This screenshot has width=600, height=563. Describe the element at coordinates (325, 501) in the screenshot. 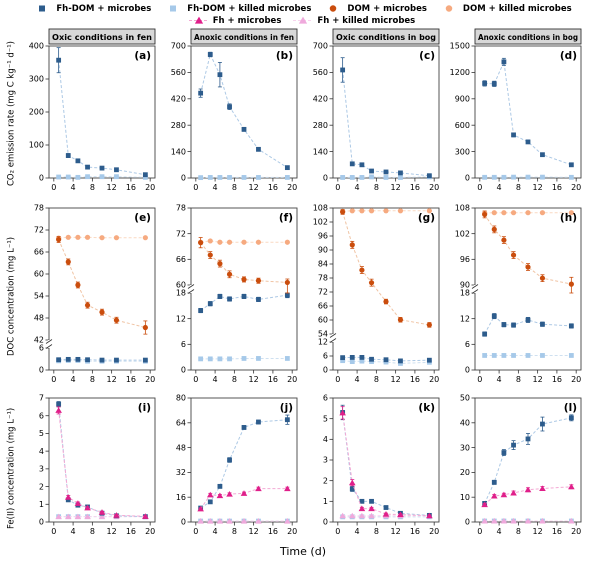

I see `y-tick-label: 1` at that location.